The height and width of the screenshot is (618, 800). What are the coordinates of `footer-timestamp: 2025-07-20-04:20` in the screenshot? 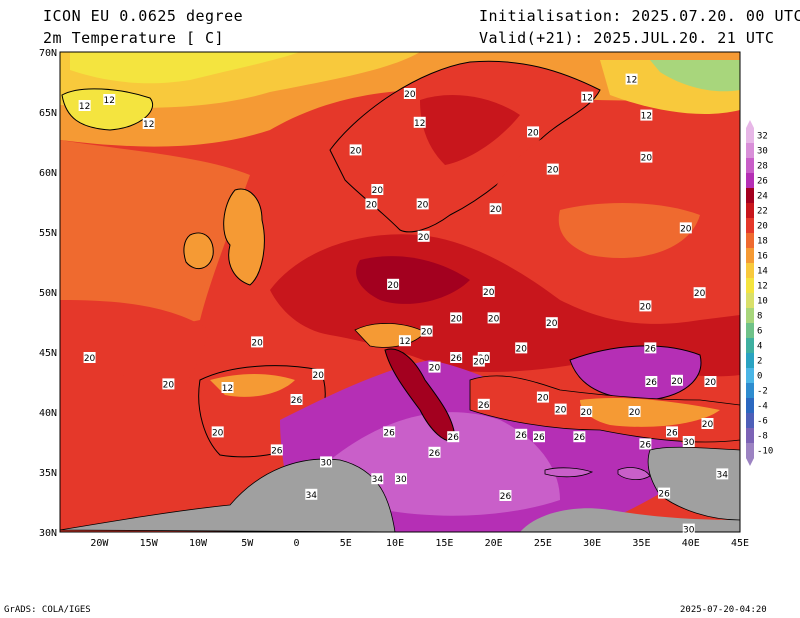 It's located at (723, 610).